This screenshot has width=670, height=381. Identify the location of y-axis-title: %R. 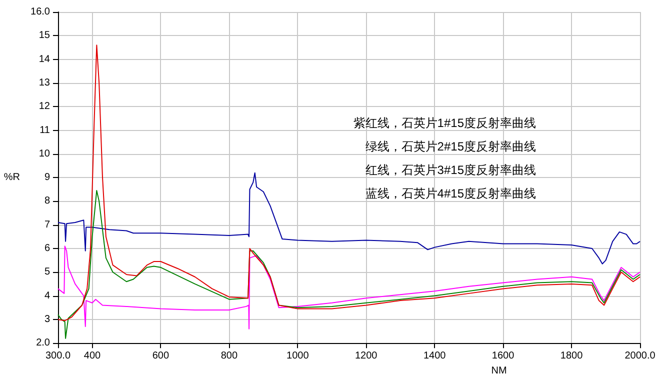
(12, 178).